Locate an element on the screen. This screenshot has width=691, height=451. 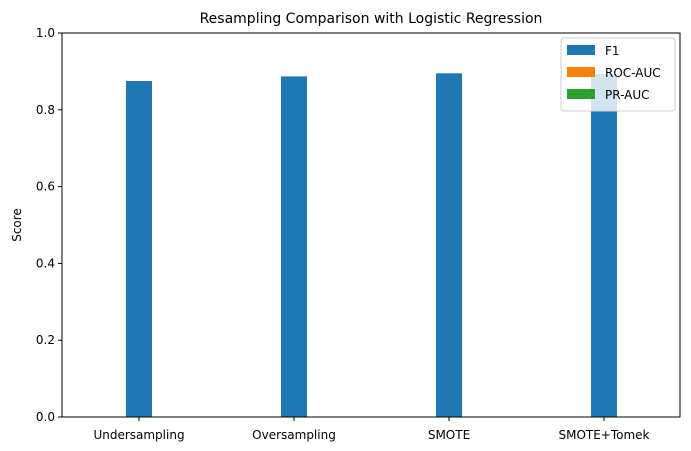
y-tick-label: 0.8 is located at coordinates (45, 110).